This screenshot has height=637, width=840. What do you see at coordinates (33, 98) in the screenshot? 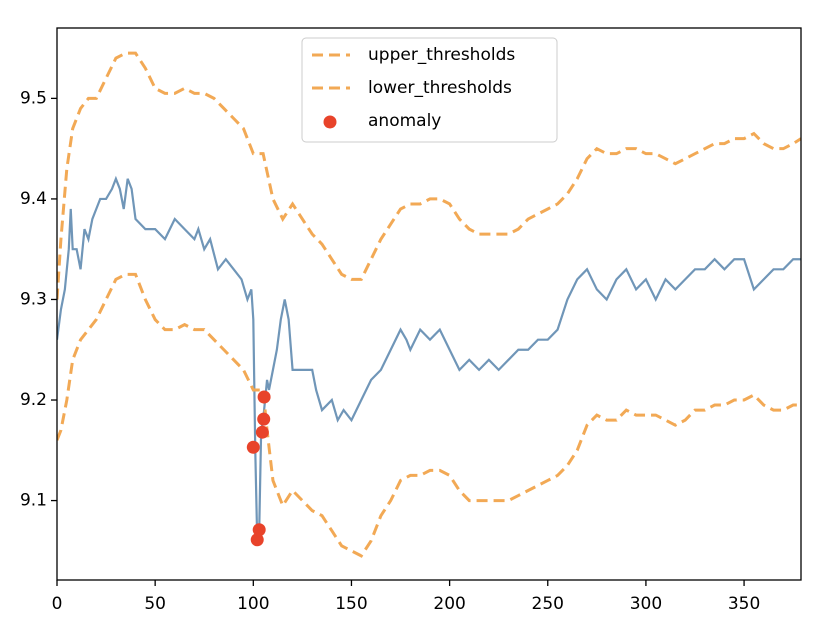
I see `y-tick-label: 9.5` at bounding box center [33, 98].